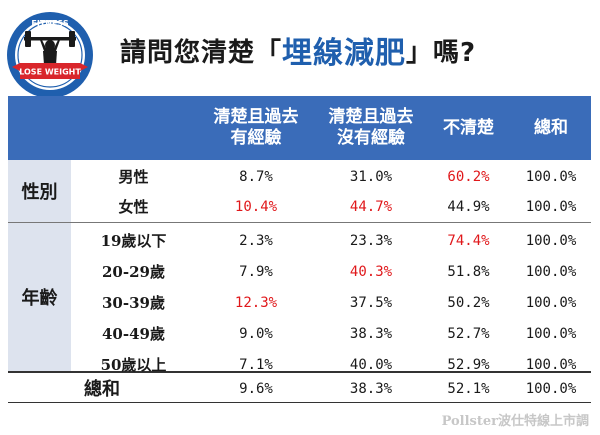 The image size is (600, 435). Describe the element at coordinates (441, 52) in the screenshot. I see `title-suffix: 」嗎?` at that location.